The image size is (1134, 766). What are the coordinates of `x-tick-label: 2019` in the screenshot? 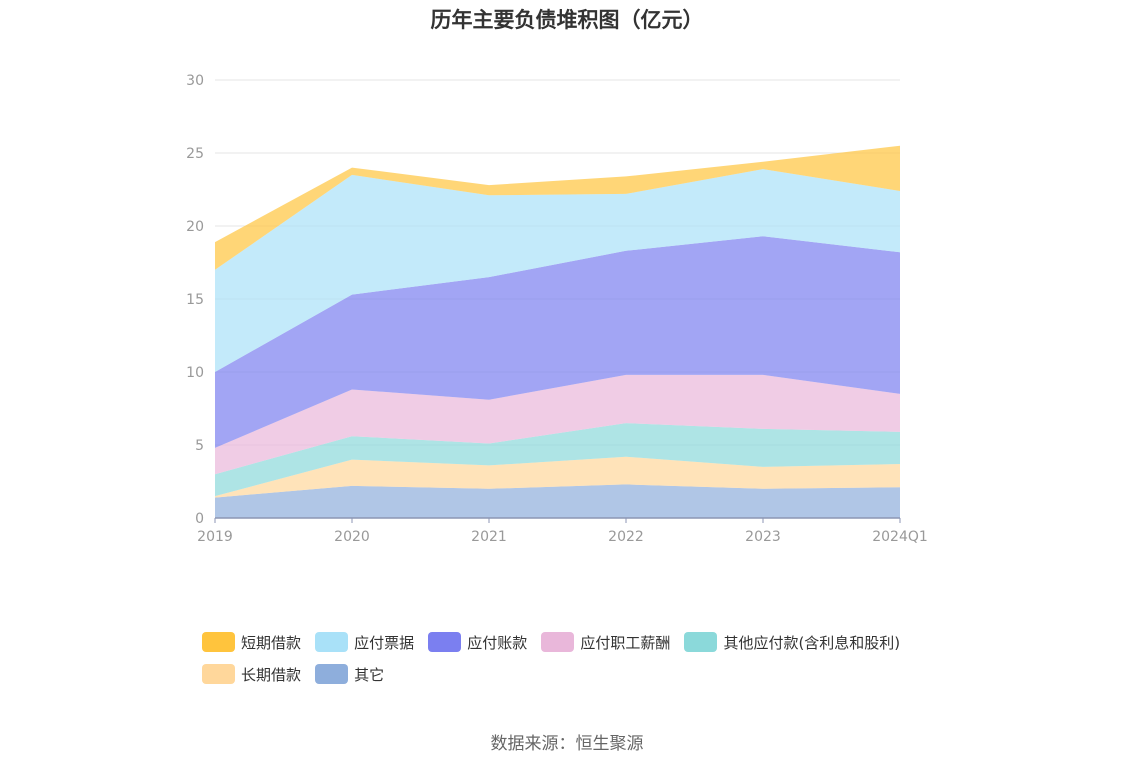 It's located at (215, 537).